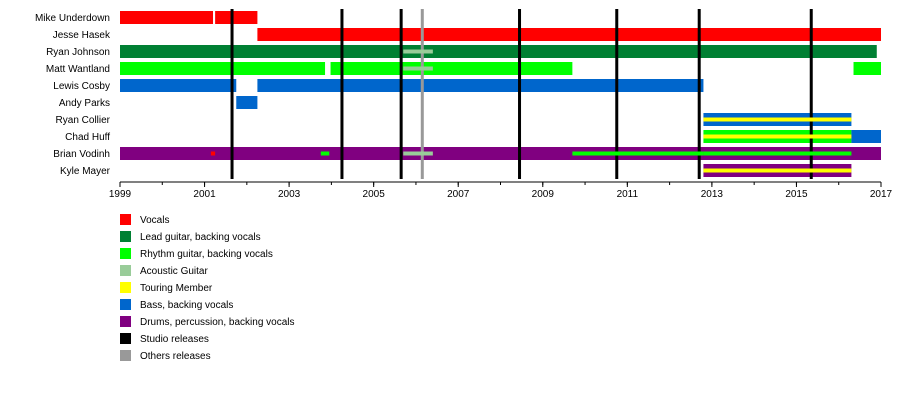 The image size is (900, 412). What do you see at coordinates (206, 254) in the screenshot?
I see `legend-label-rhythm: Rhythm guitar, backing vocals` at bounding box center [206, 254].